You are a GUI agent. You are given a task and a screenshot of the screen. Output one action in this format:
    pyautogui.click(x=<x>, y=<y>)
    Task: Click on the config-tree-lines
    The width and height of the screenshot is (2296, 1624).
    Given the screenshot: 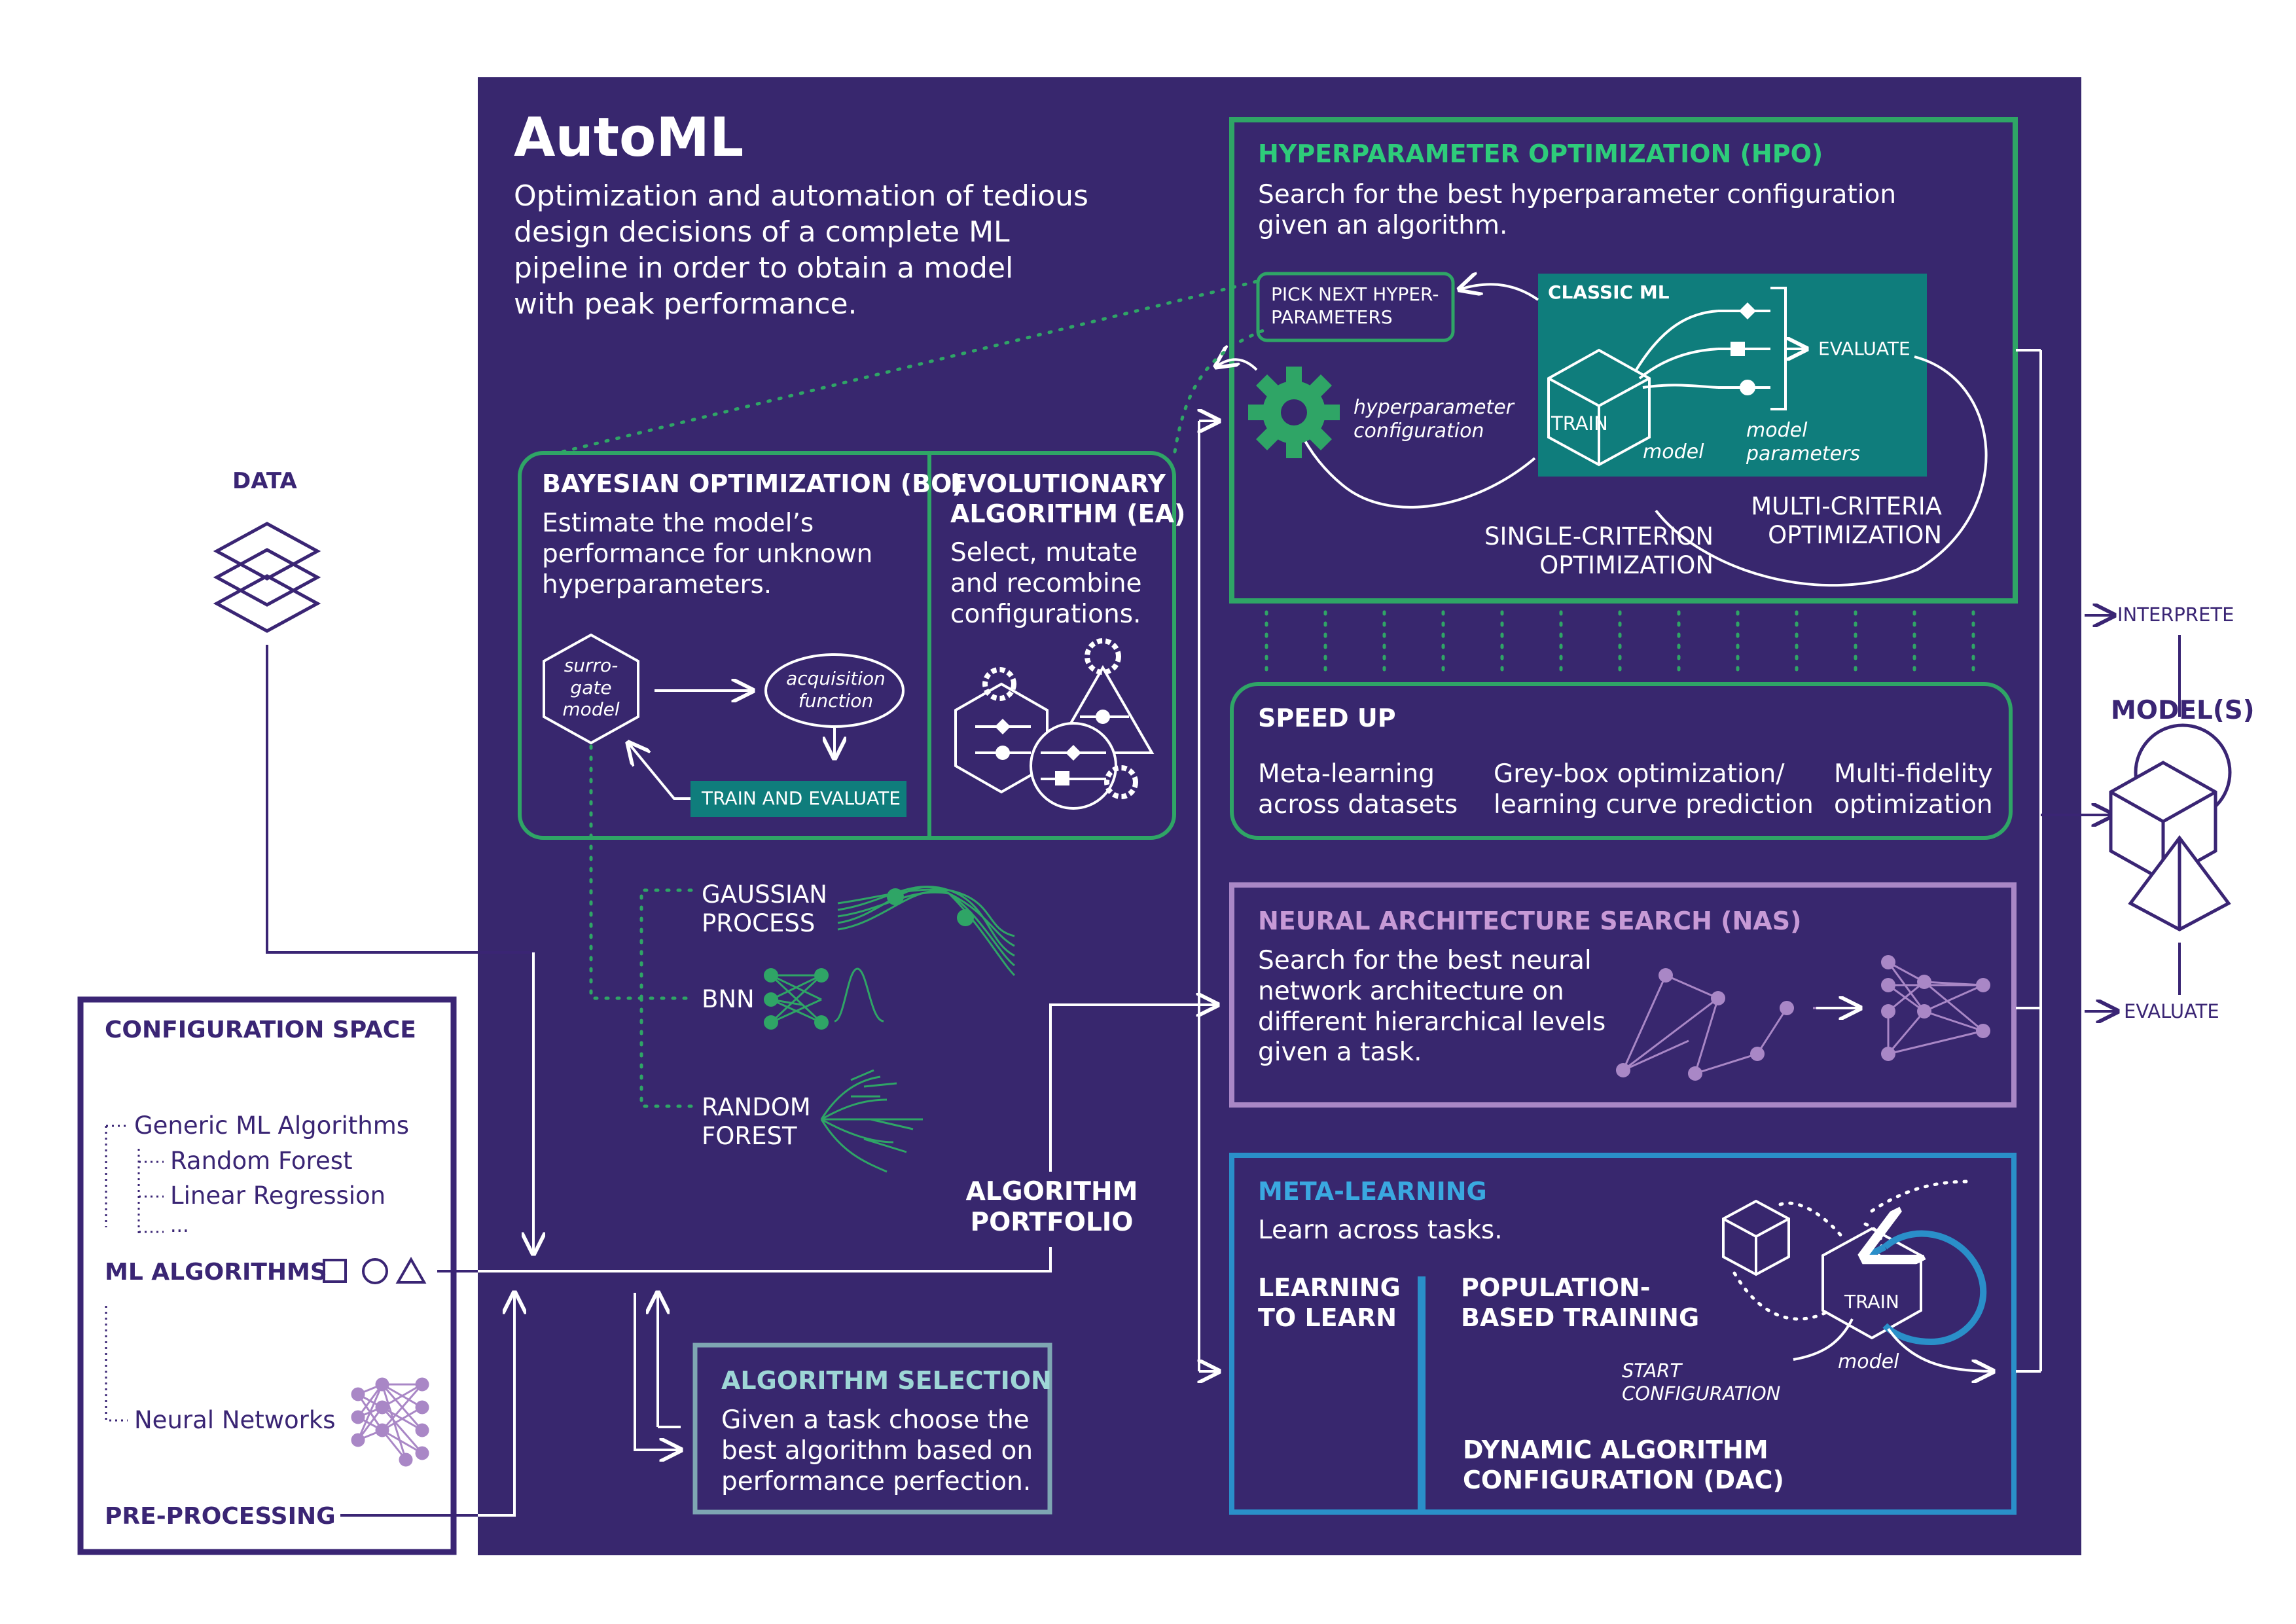 What is the action you would take?
    pyautogui.click(x=134, y=1273)
    